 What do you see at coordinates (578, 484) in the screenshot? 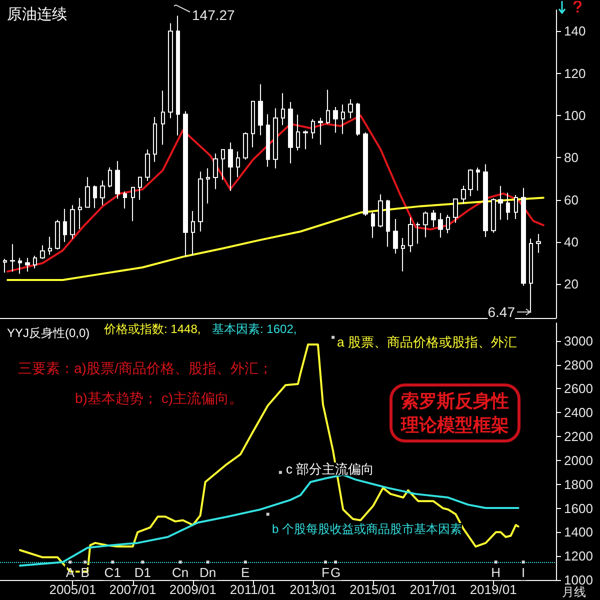
I see `y-tick-label: 1800` at bounding box center [578, 484].